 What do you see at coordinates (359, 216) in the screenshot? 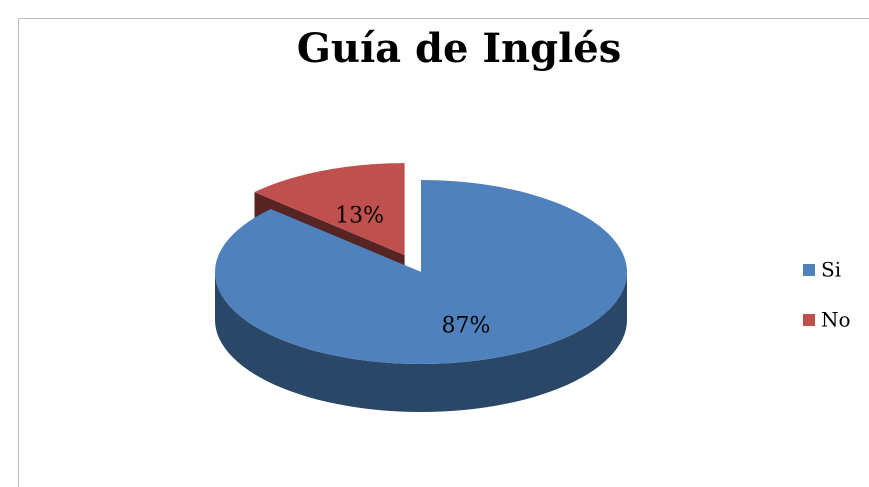
I see `data-label: 13%` at bounding box center [359, 216].